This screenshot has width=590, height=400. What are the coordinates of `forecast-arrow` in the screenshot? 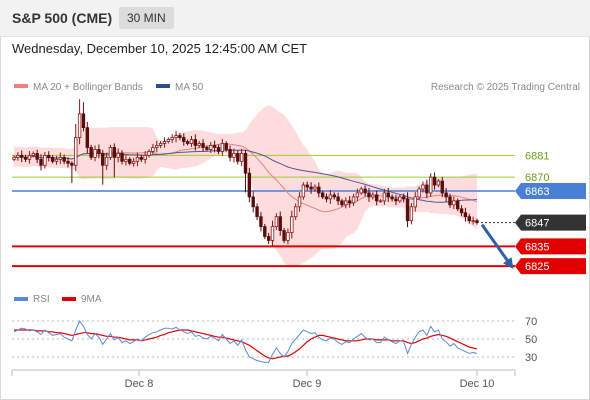 It's located at (497, 246).